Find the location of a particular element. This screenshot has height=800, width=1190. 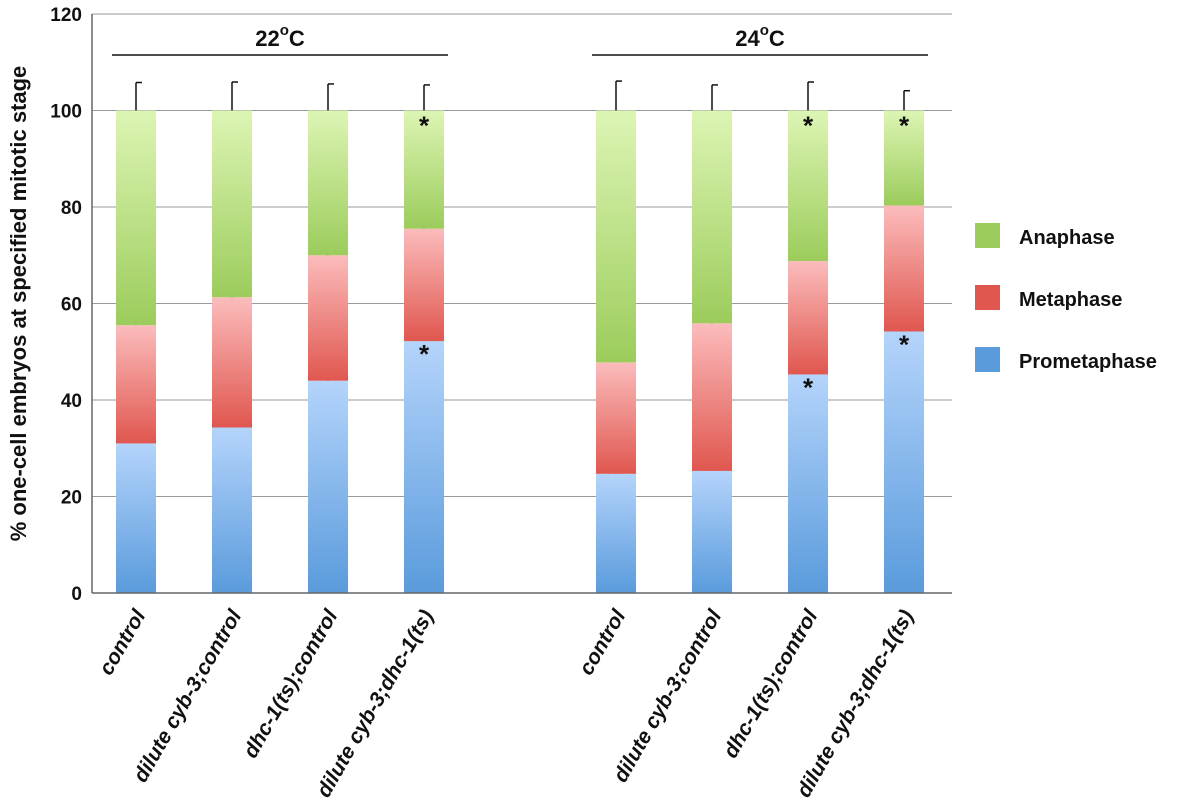

legend-swatch-prometaphase is located at coordinates (987, 359).